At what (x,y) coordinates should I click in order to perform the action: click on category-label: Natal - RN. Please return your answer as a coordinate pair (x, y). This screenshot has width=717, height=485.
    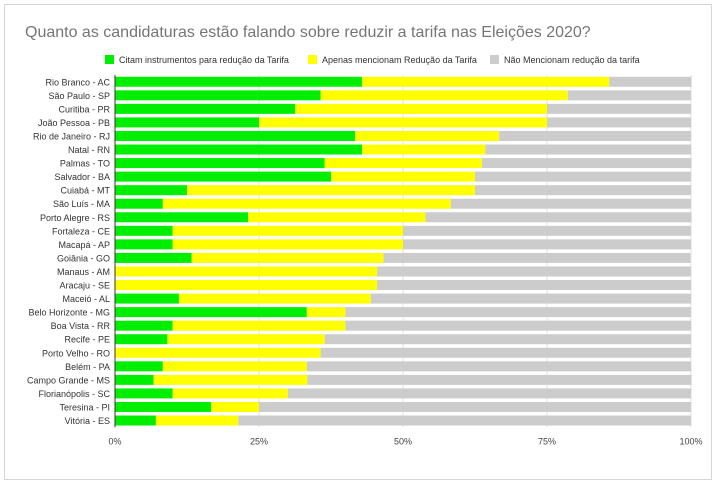
    Looking at the image, I should click on (89, 150).